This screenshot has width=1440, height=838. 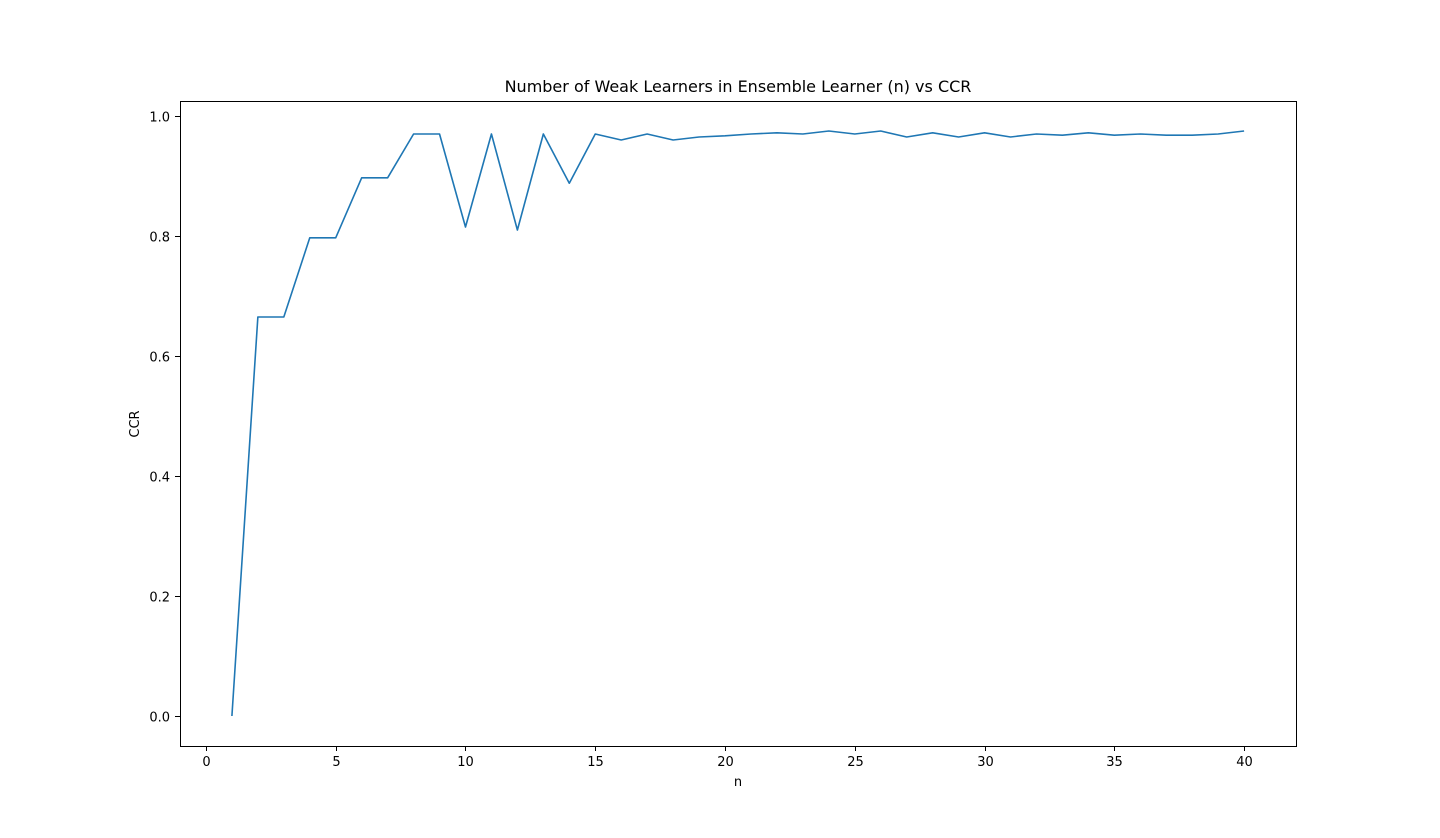 What do you see at coordinates (738, 782) in the screenshot?
I see `x-axis-label: n` at bounding box center [738, 782].